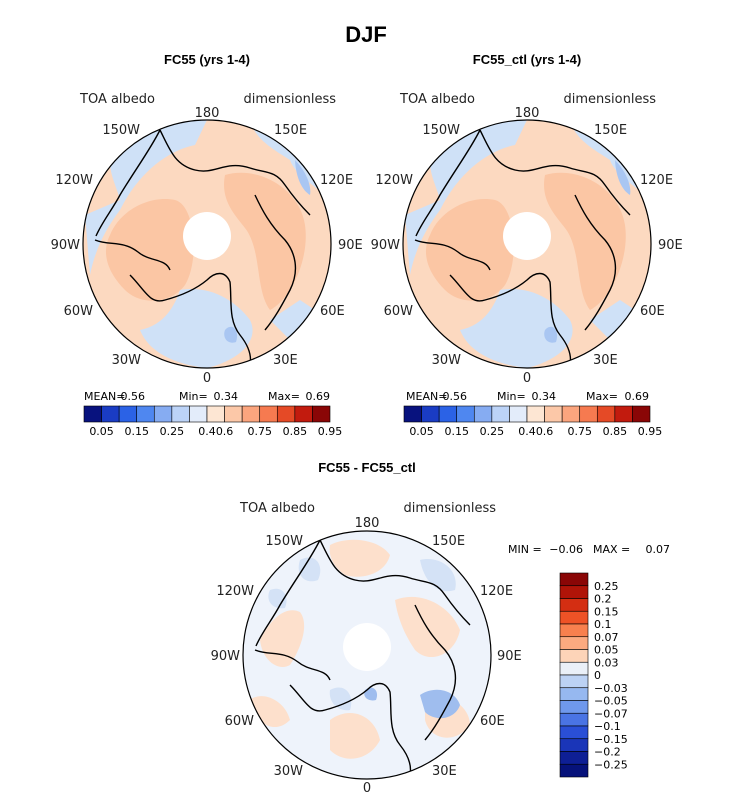 The width and height of the screenshot is (733, 797). What do you see at coordinates (579, 431) in the screenshot?
I see `colorbar-tick-label: 0.75` at bounding box center [579, 431].